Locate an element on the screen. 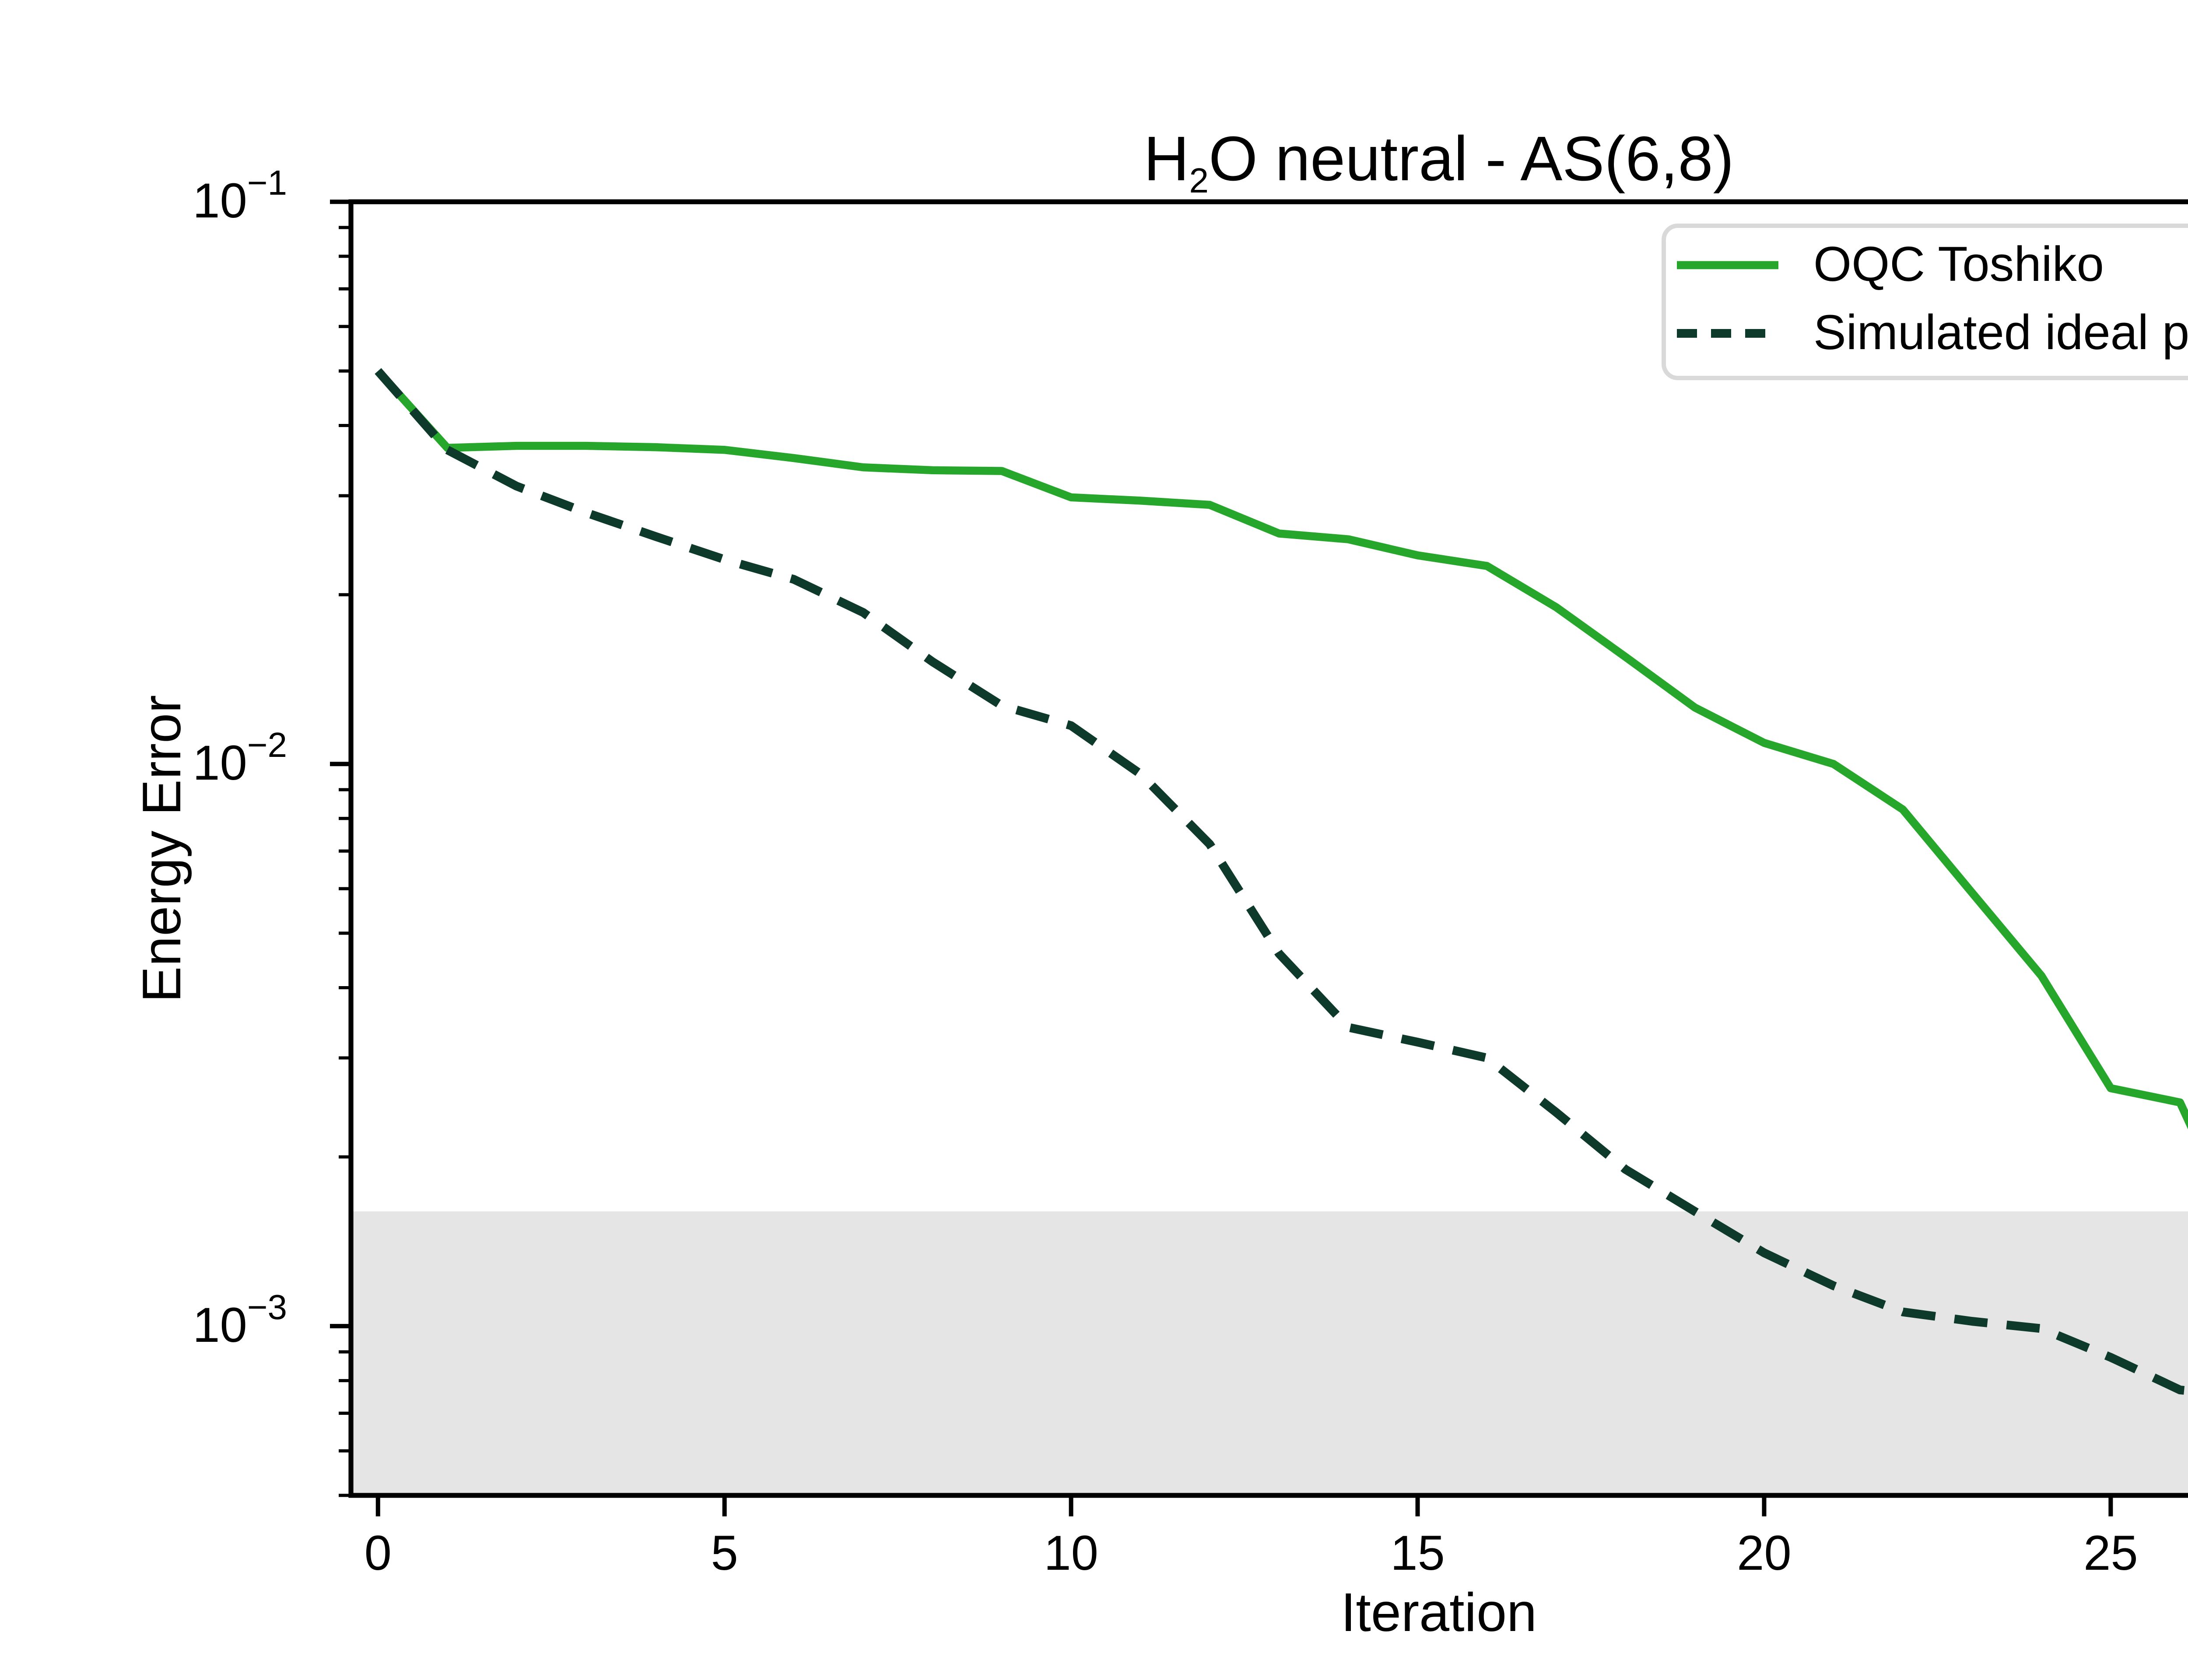  x-tick-label-25: 25 is located at coordinates (2110, 1553).